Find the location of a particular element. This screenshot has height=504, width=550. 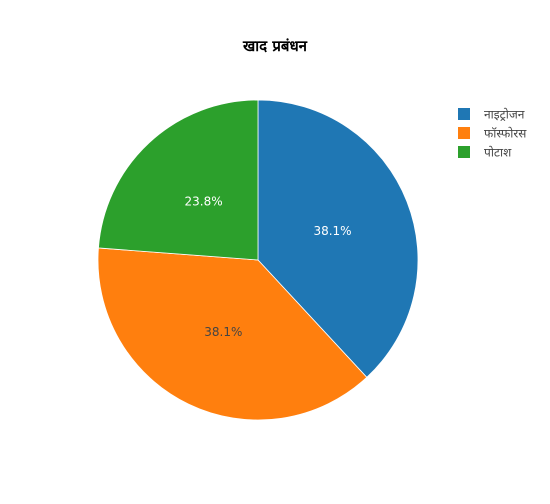

pie-slice-labels: 38.1% 38.1% 23.8% is located at coordinates (268, 266).